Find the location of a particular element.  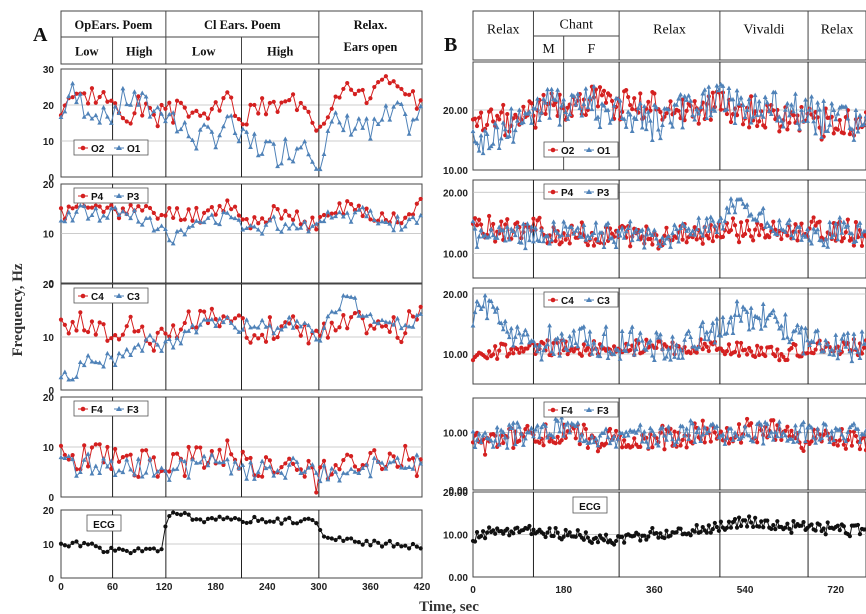

series-o2 is located at coordinates (240, 103).